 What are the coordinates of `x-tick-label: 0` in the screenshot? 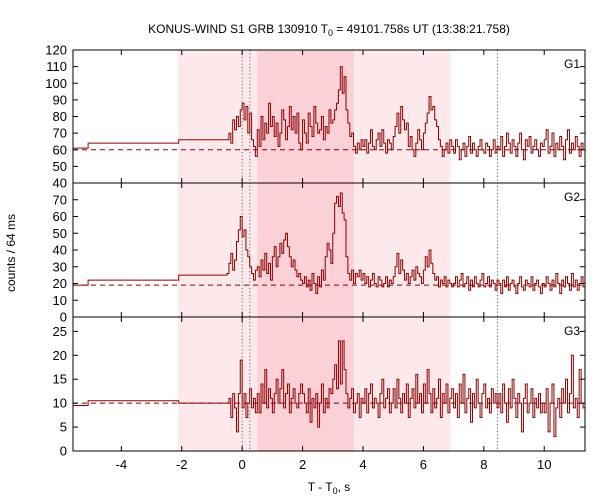 It's located at (242, 464).